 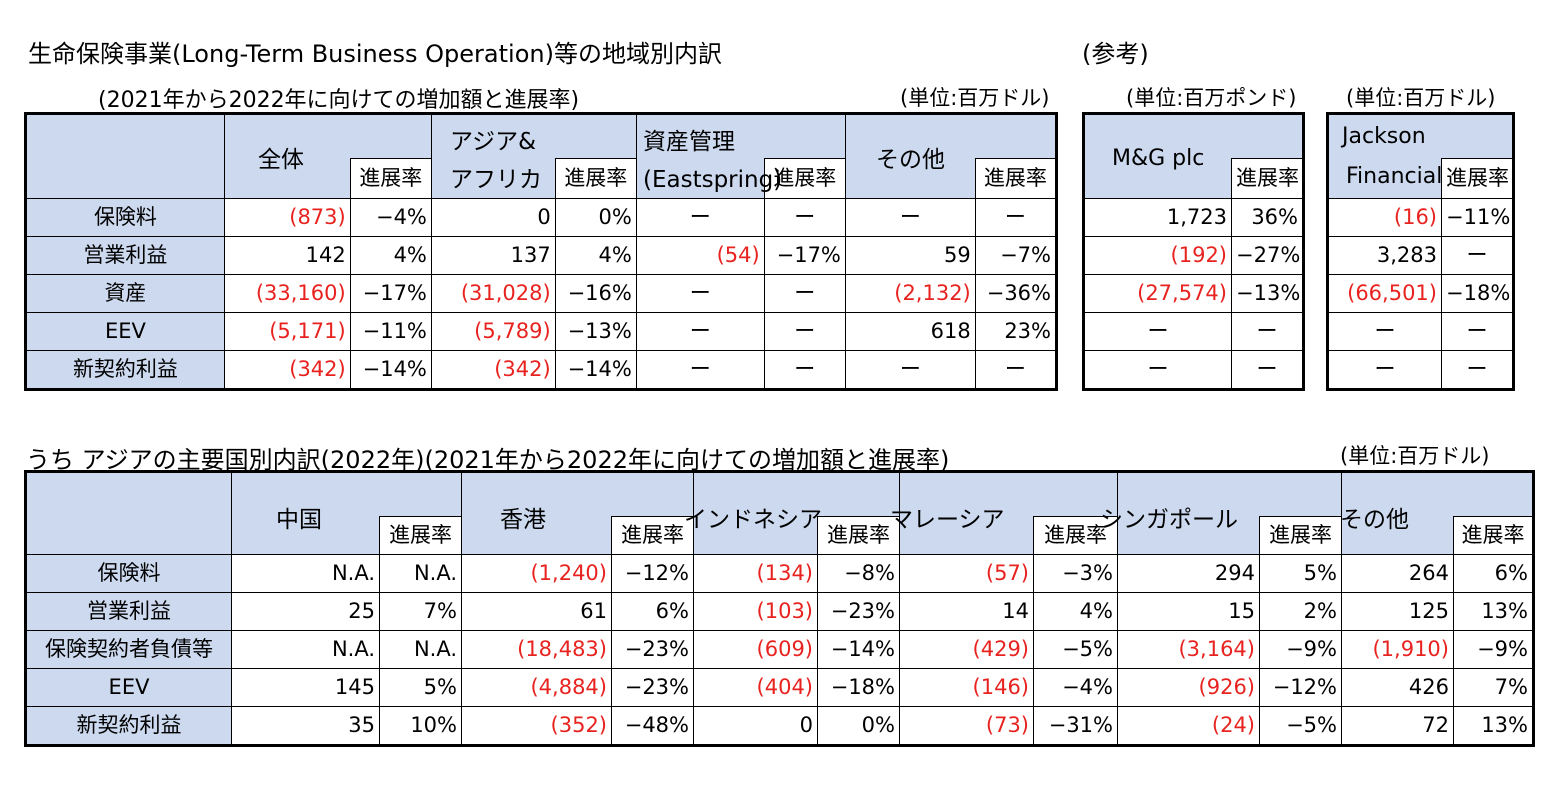 I want to click on table-row: 資産 (33,160) −17% (31,028) −16% ーー (2,132) −36%, so click(x=541, y=293).